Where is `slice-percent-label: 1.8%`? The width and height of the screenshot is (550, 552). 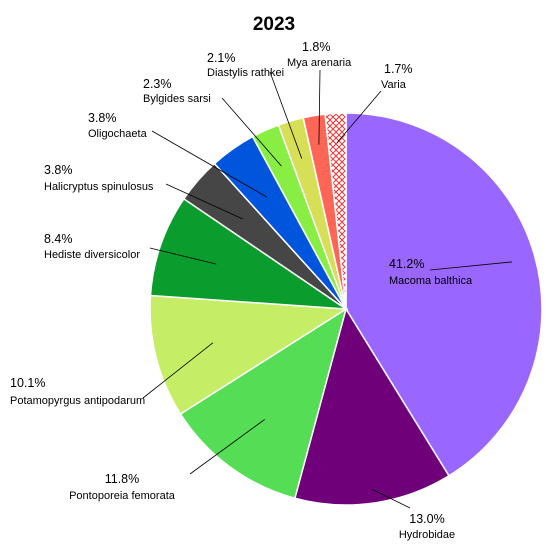 slice-percent-label: 1.8% is located at coordinates (316, 47).